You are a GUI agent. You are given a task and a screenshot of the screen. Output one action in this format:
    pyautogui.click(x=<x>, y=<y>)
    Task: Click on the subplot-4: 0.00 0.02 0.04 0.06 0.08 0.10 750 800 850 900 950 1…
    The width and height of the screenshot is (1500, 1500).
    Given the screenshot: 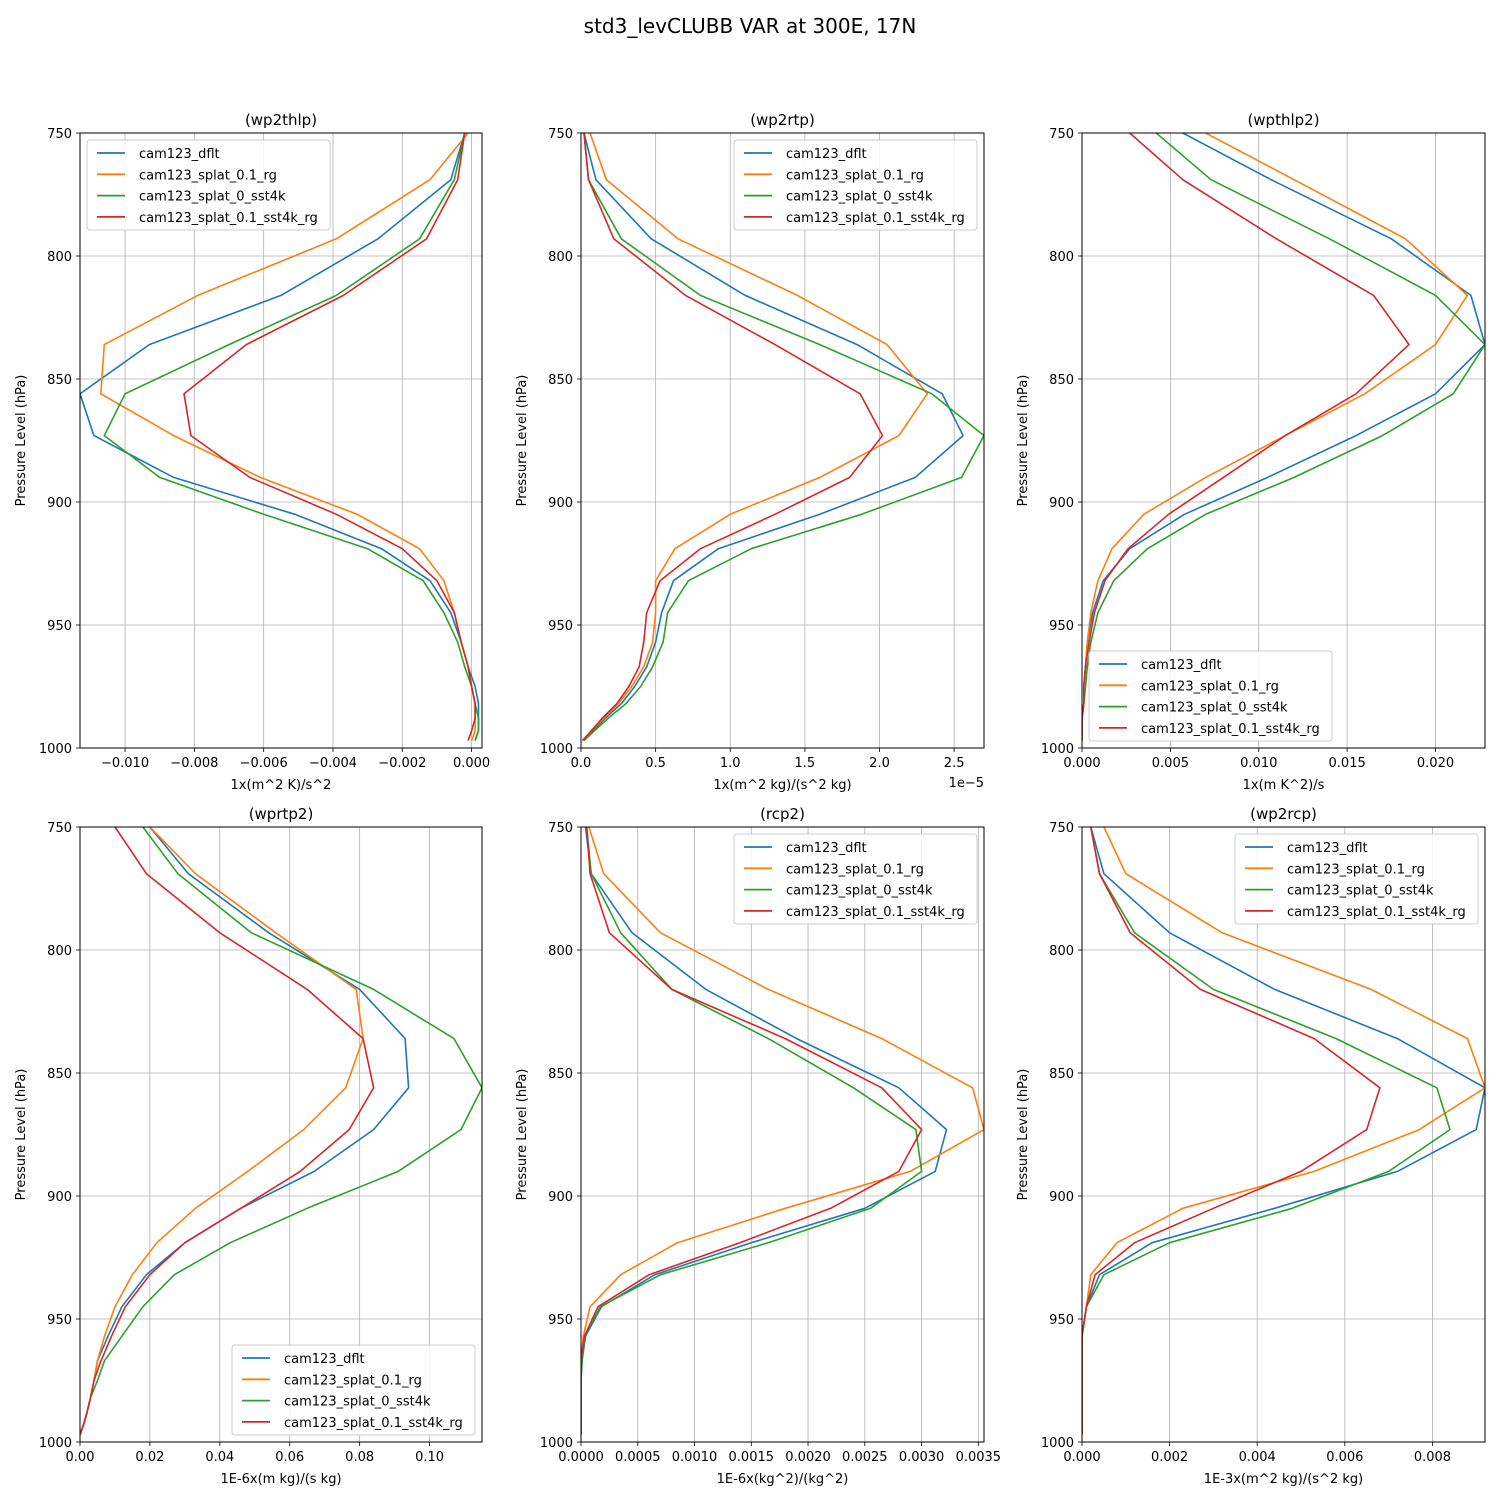 What is the action you would take?
    pyautogui.click(x=248, y=1146)
    